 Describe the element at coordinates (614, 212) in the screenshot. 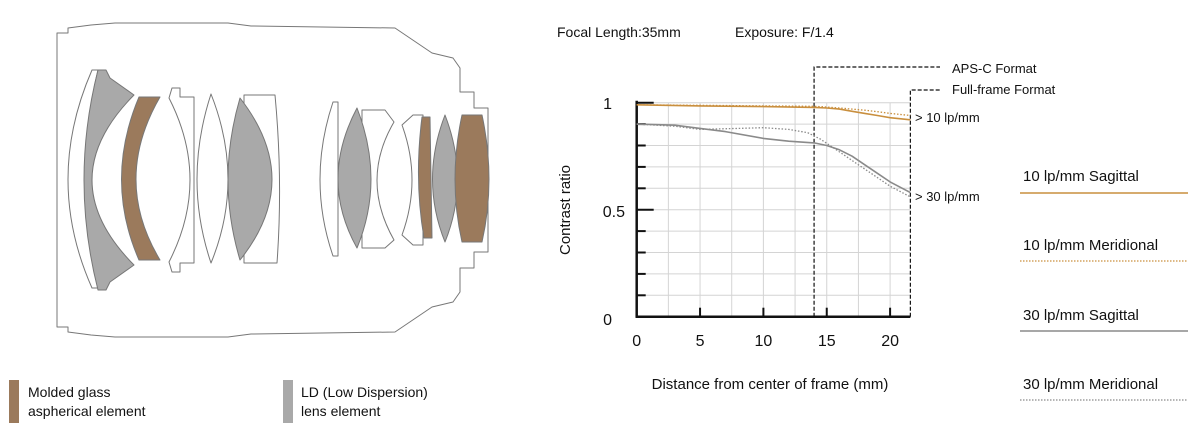

I see `y-tick-label-0.5: 0.5` at that location.